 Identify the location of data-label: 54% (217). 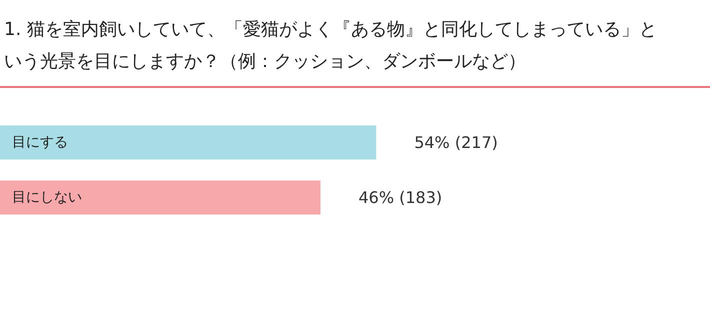
(456, 142).